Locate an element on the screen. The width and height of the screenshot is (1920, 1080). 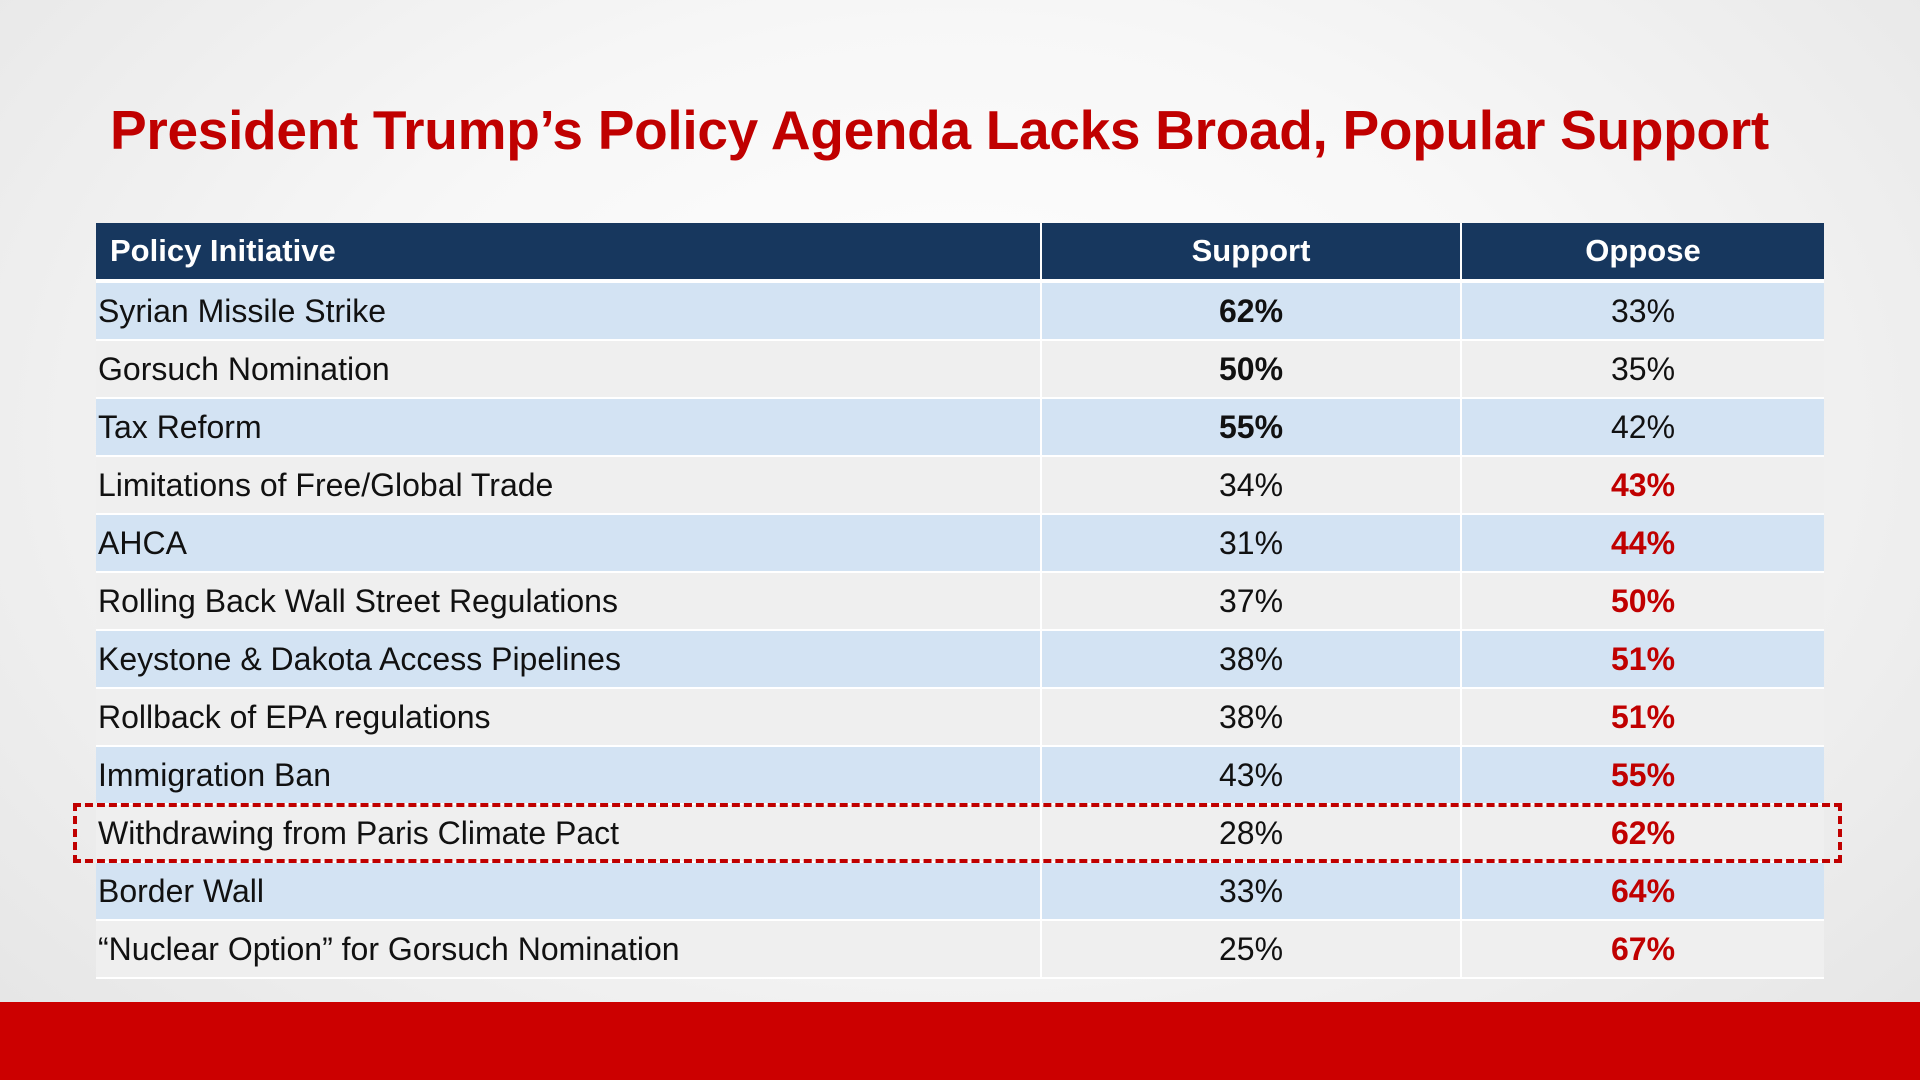
table-row: Tax Reform 55% 42% is located at coordinates (960, 427).